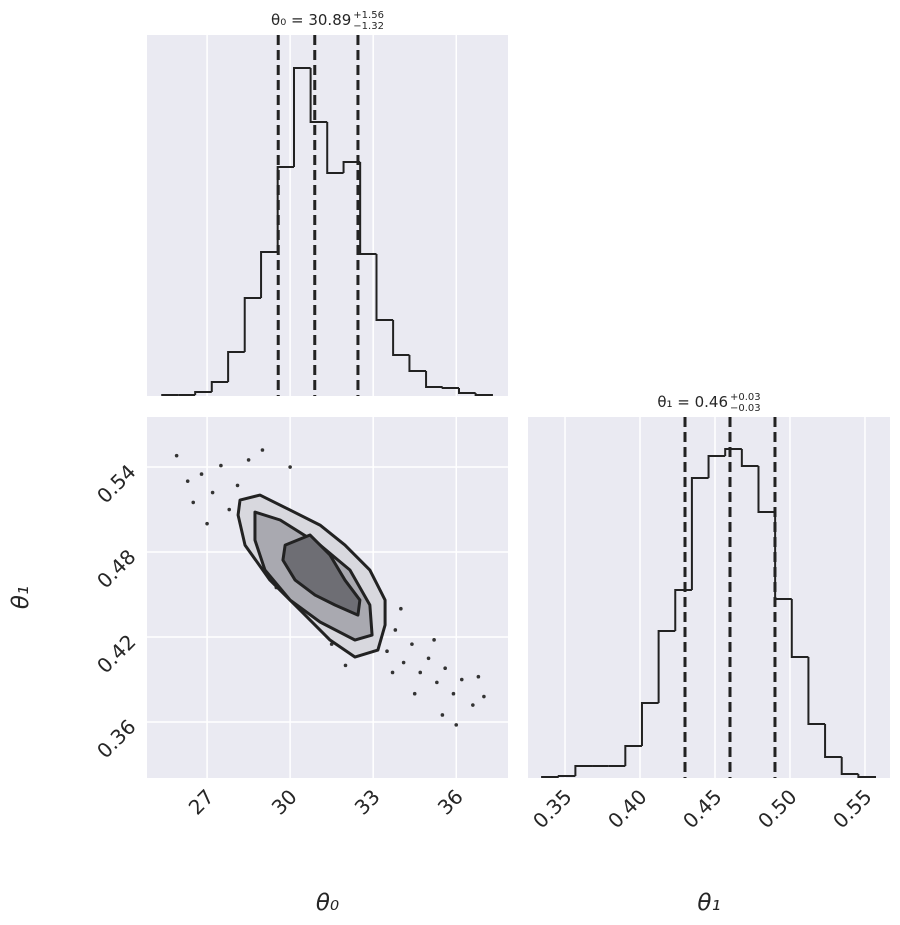  What do you see at coordinates (702, 809) in the screenshot?
I see `x-tick-label: 0.45` at bounding box center [702, 809].